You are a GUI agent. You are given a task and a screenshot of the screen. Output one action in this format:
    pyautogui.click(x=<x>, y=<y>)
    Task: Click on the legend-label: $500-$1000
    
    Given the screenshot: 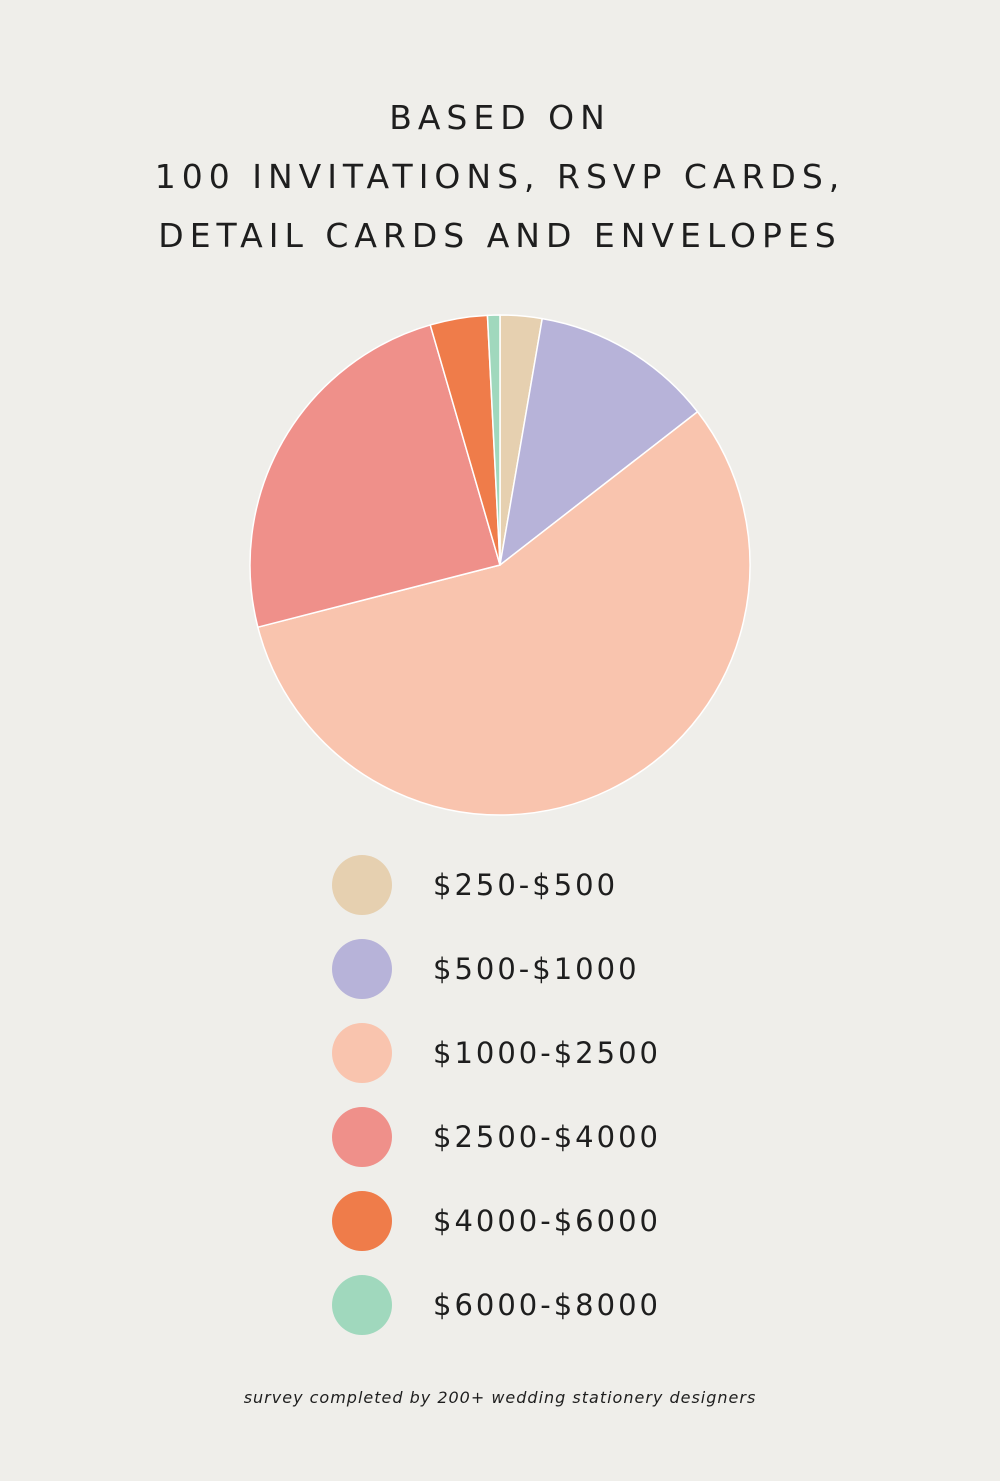 What is the action you would take?
    pyautogui.click(x=536, y=969)
    